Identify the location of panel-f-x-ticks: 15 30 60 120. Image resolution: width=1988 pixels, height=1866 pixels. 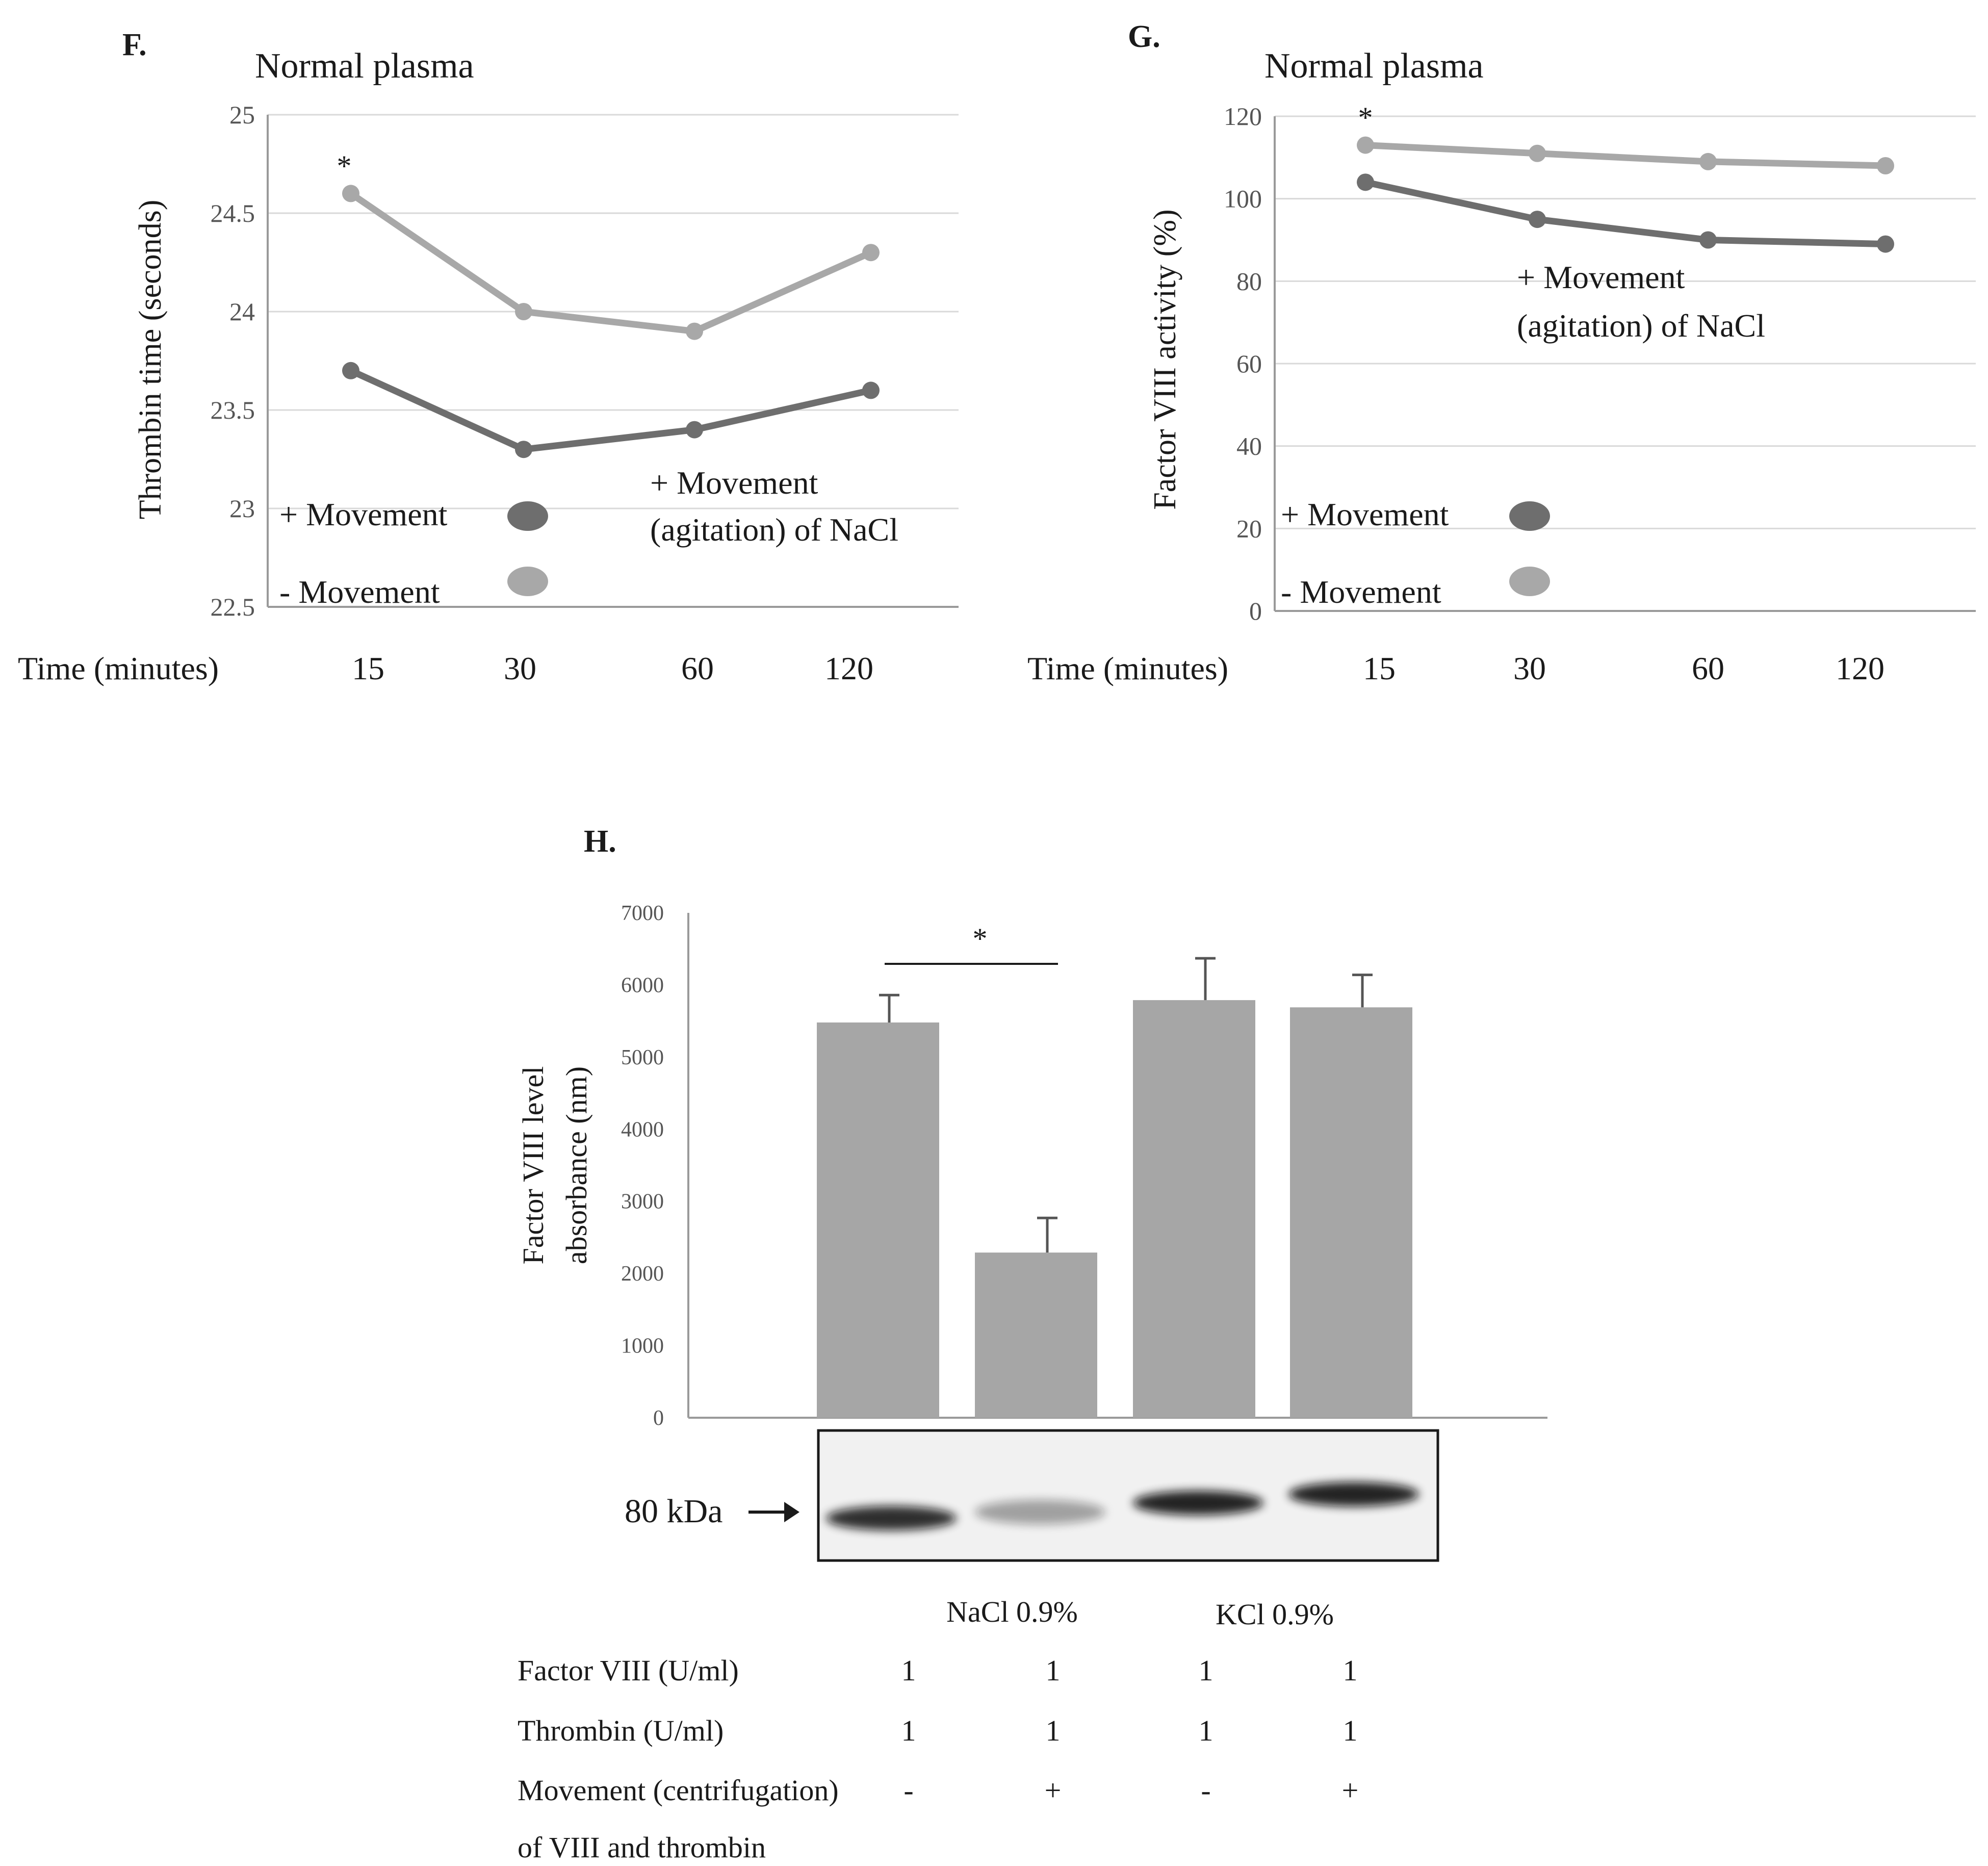
(612, 668).